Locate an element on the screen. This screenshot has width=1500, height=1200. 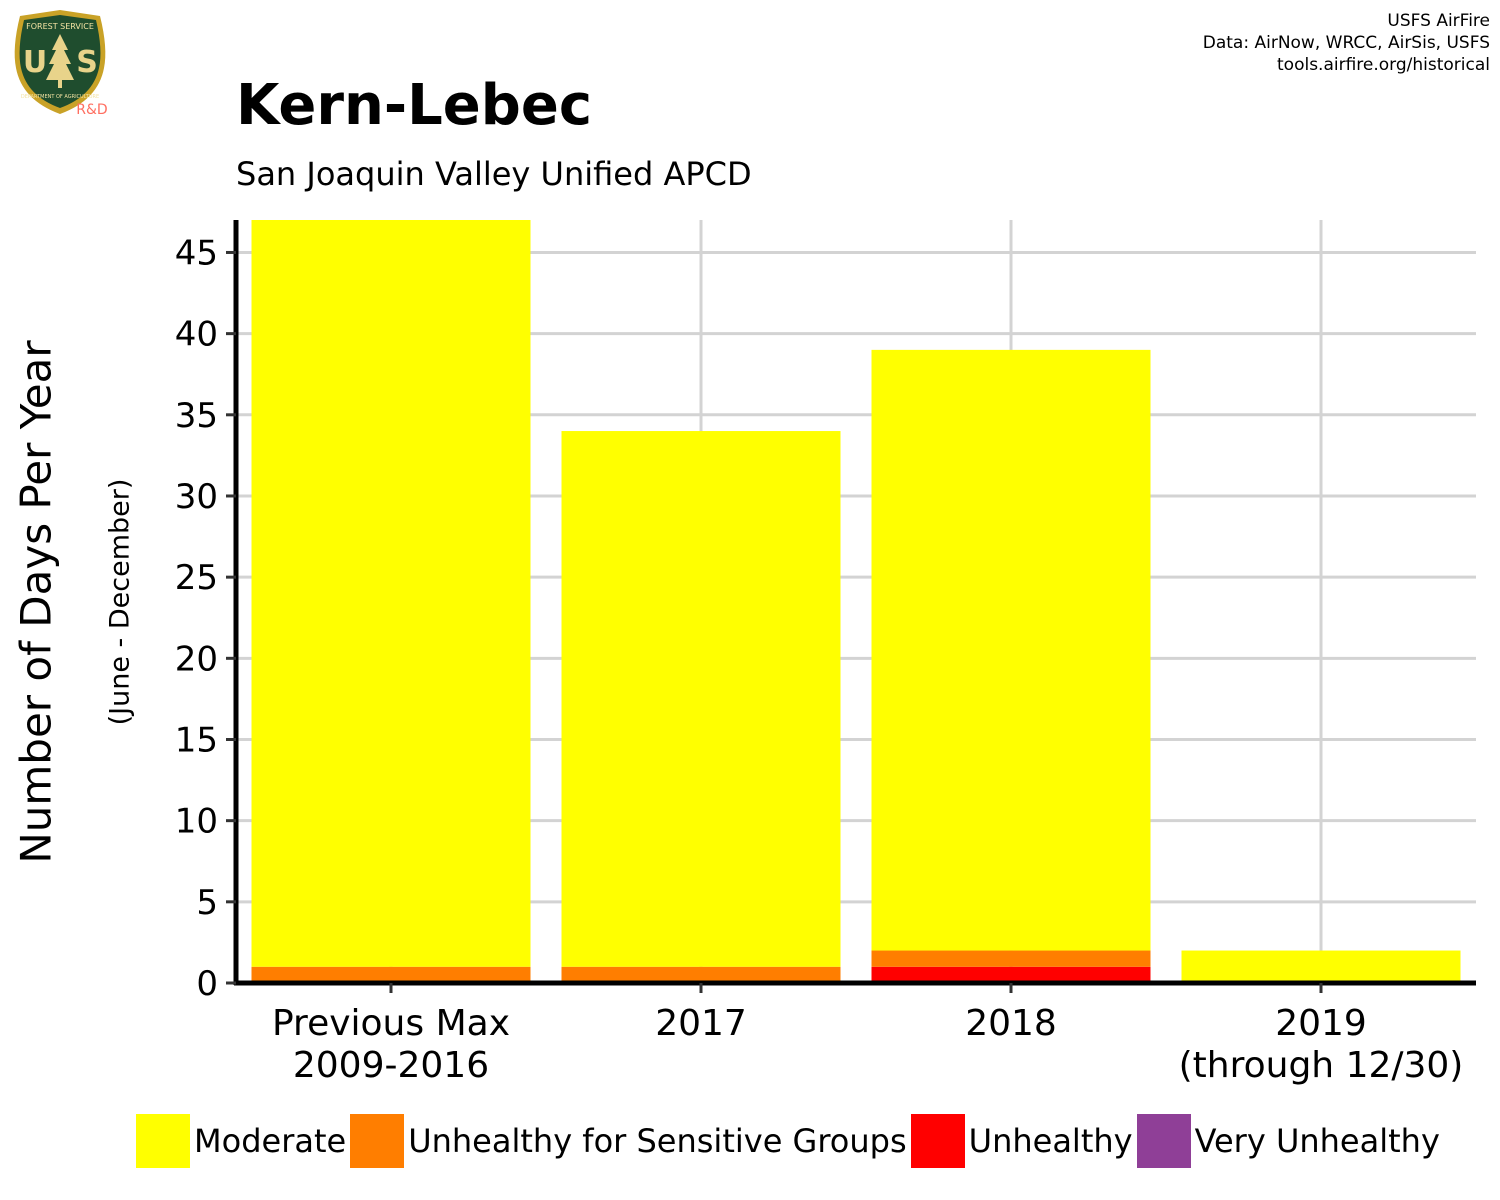
logo-letter-u: U is located at coordinates (35, 62).